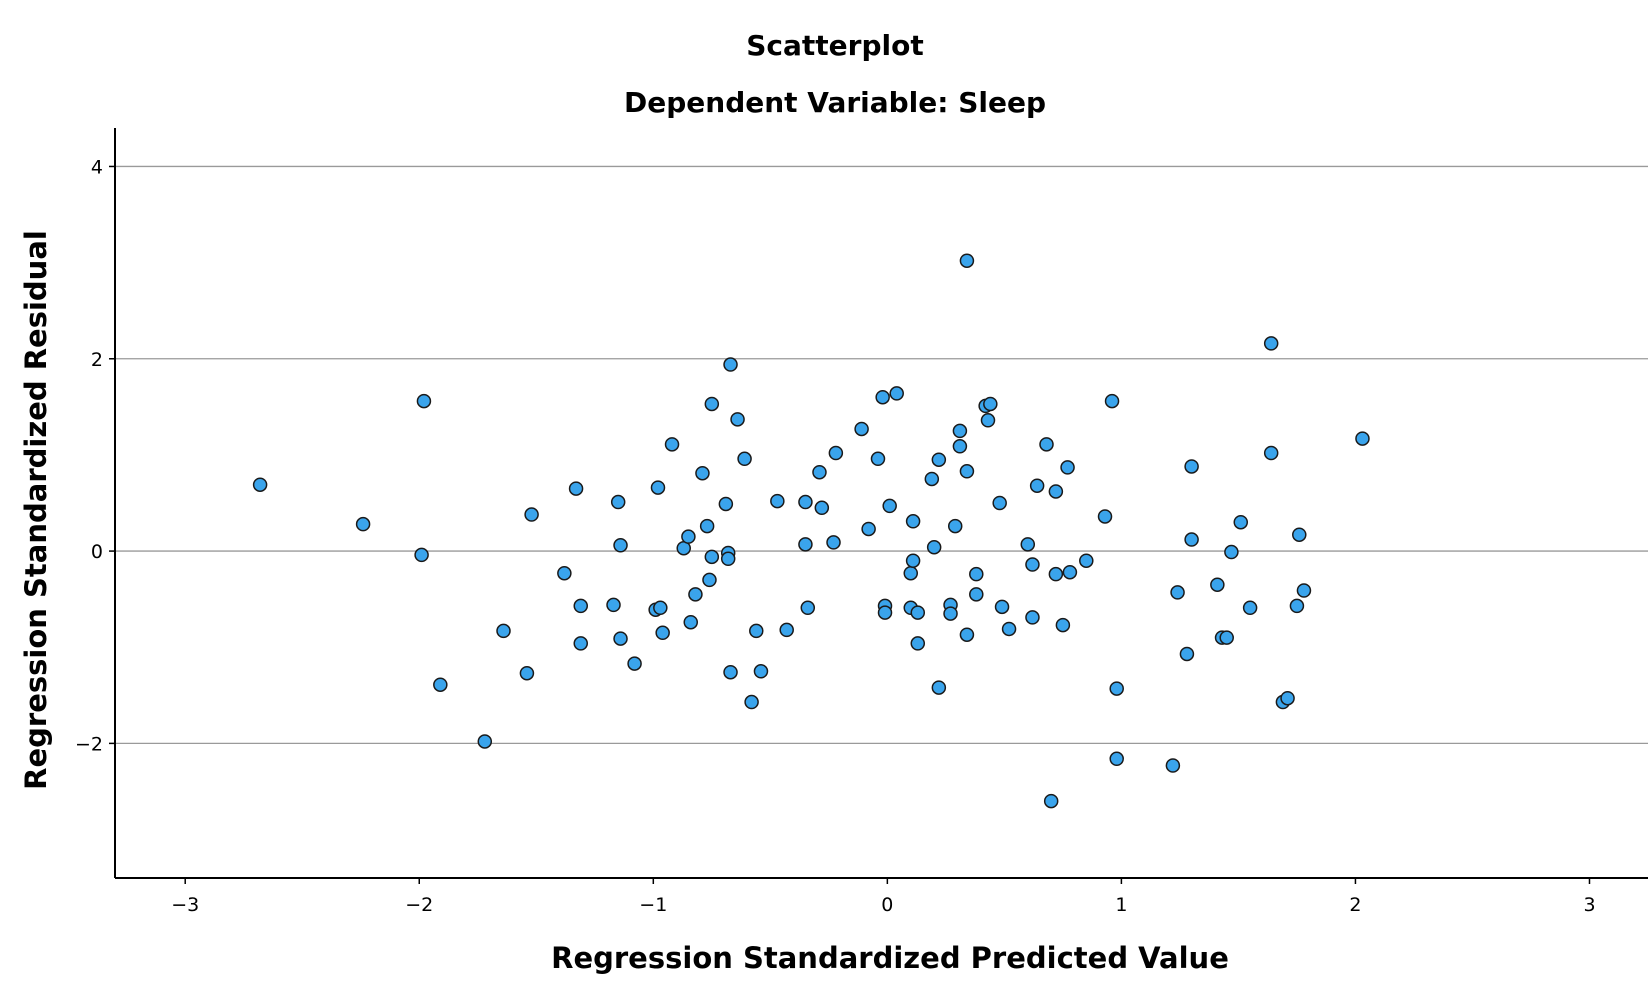 This screenshot has height=998, width=1648. I want to click on x-tick-label: −3, so click(185, 905).